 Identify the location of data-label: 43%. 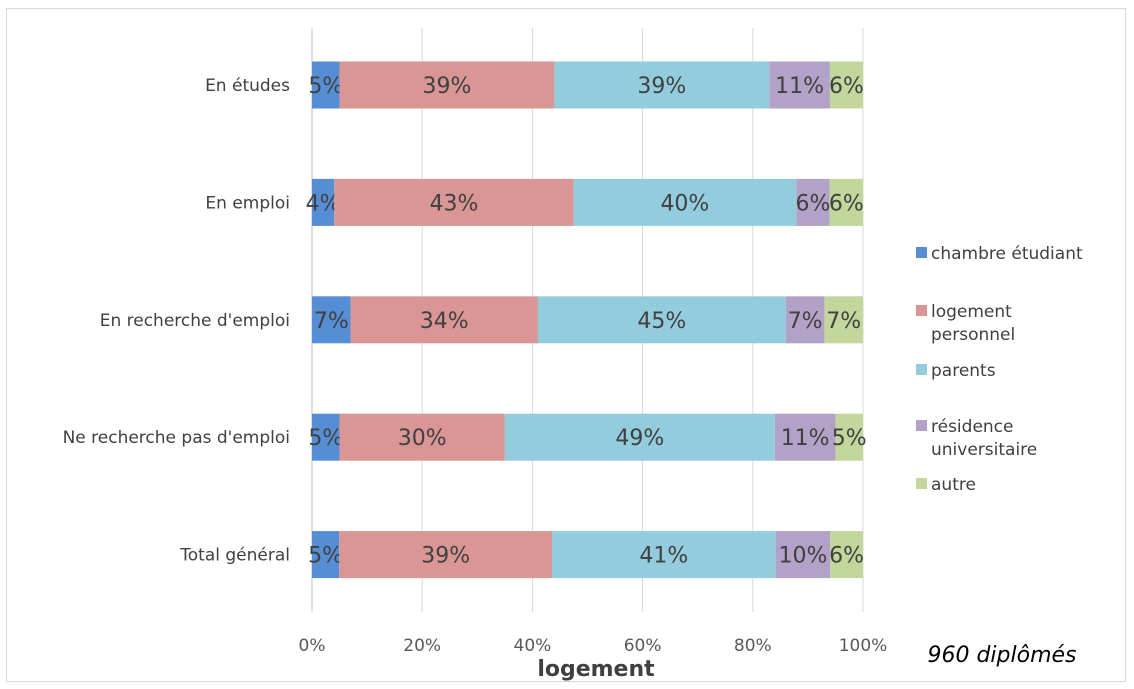
(453, 203).